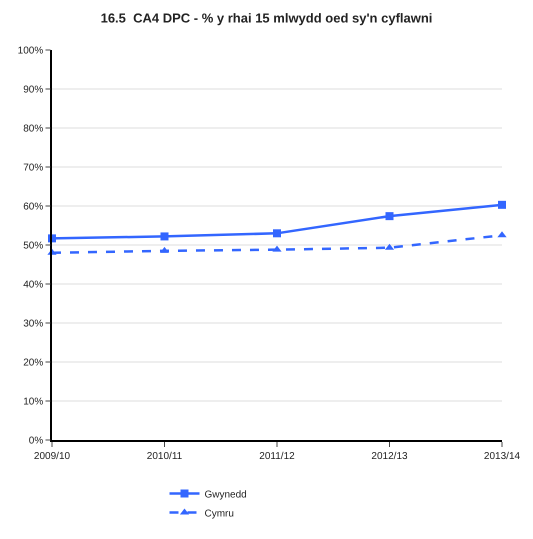 This screenshot has height=539, width=533. What do you see at coordinates (277, 456) in the screenshot?
I see `x-tick-label: 2011/12` at bounding box center [277, 456].